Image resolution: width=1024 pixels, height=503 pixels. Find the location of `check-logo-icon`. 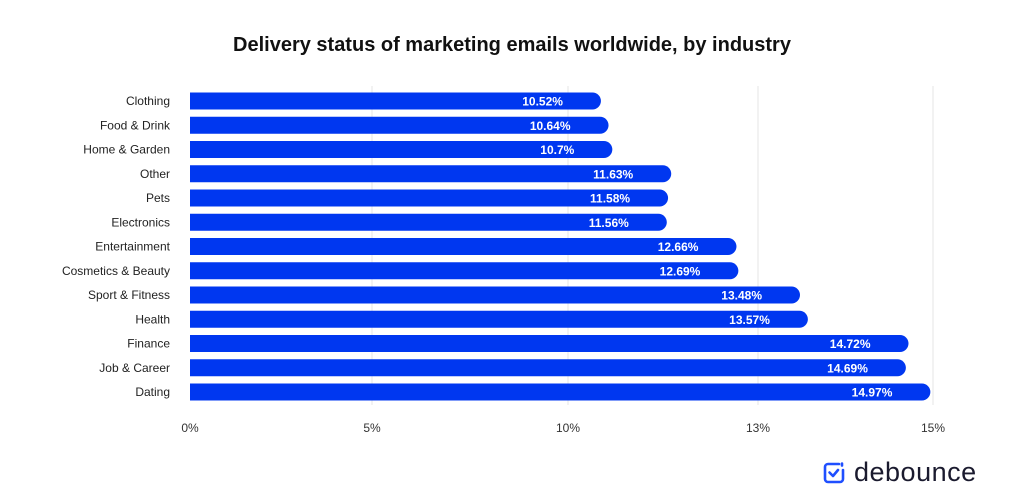

check-logo-icon is located at coordinates (834, 472).